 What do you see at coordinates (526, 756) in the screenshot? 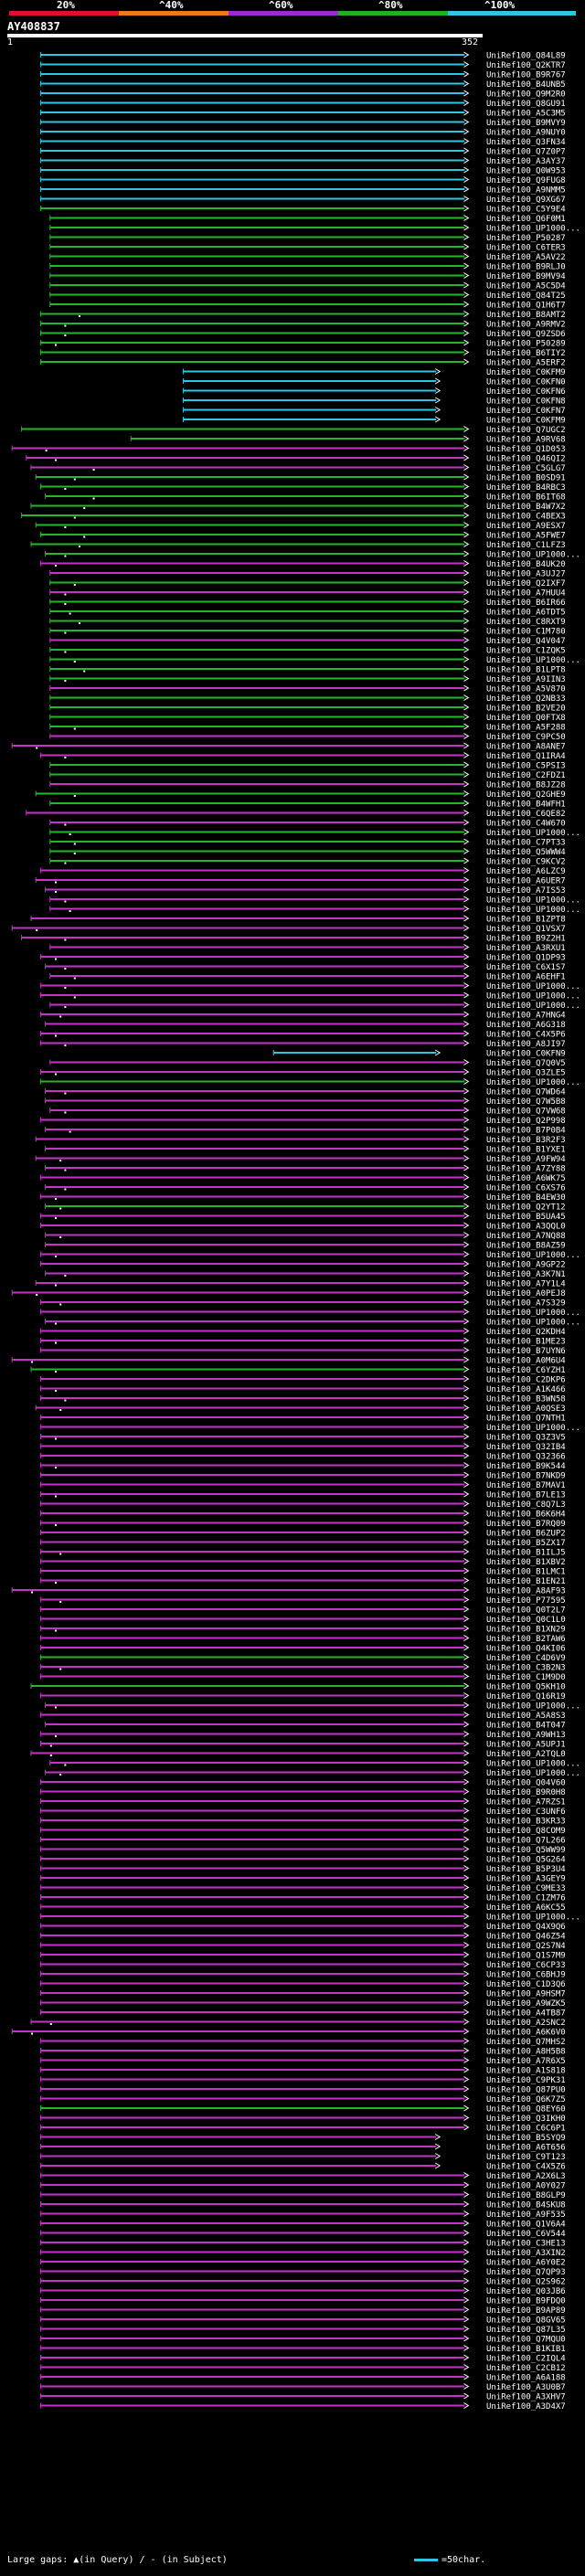
I see `hit-label-link: UniRef100_Q1IRA4` at bounding box center [526, 756].